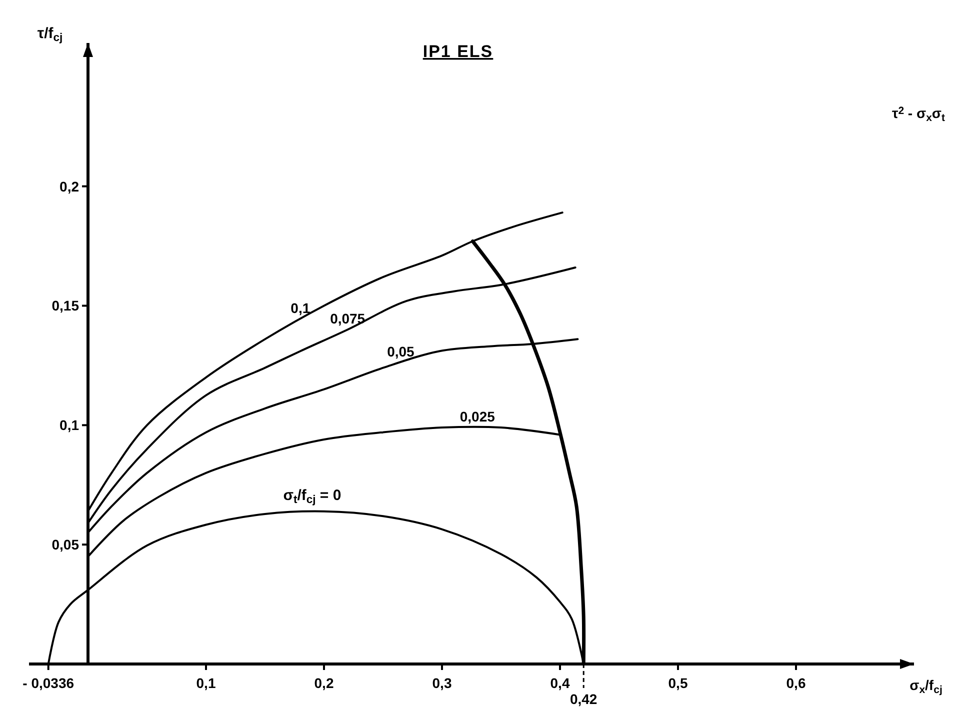 The width and height of the screenshot is (954, 724). I want to click on series-label: 0,1, so click(300, 308).